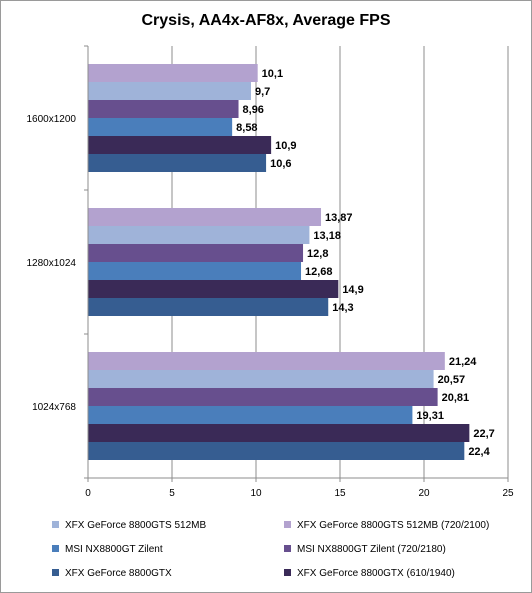 This screenshot has height=593, width=532. I want to click on bar-value-label: 13,87, so click(339, 218).